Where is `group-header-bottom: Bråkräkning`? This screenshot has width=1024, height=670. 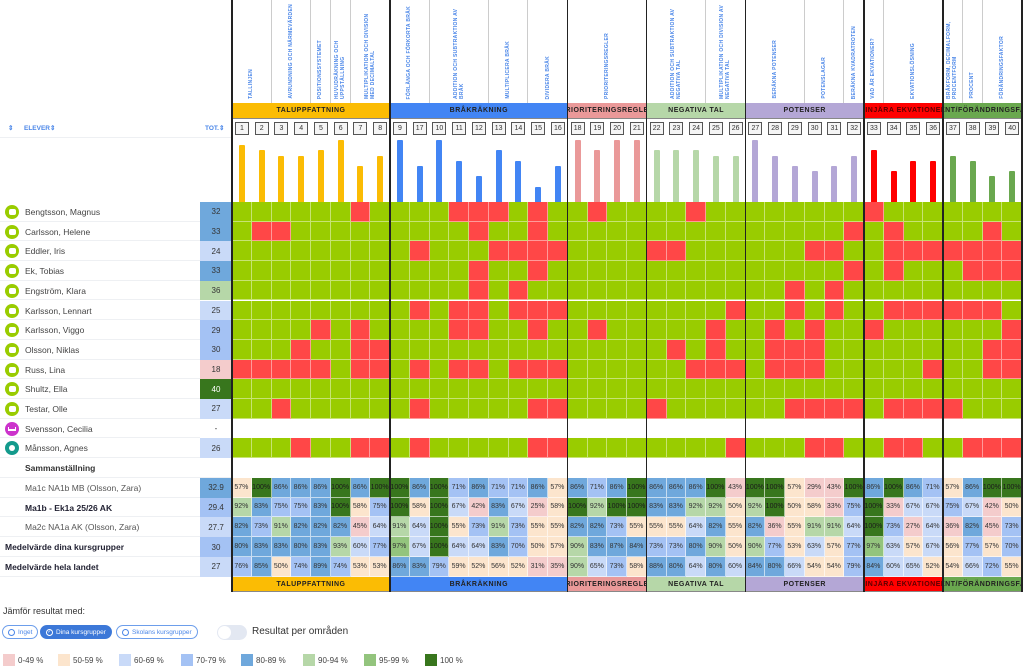 group-header-bottom: Bråkräkning is located at coordinates (479, 584).